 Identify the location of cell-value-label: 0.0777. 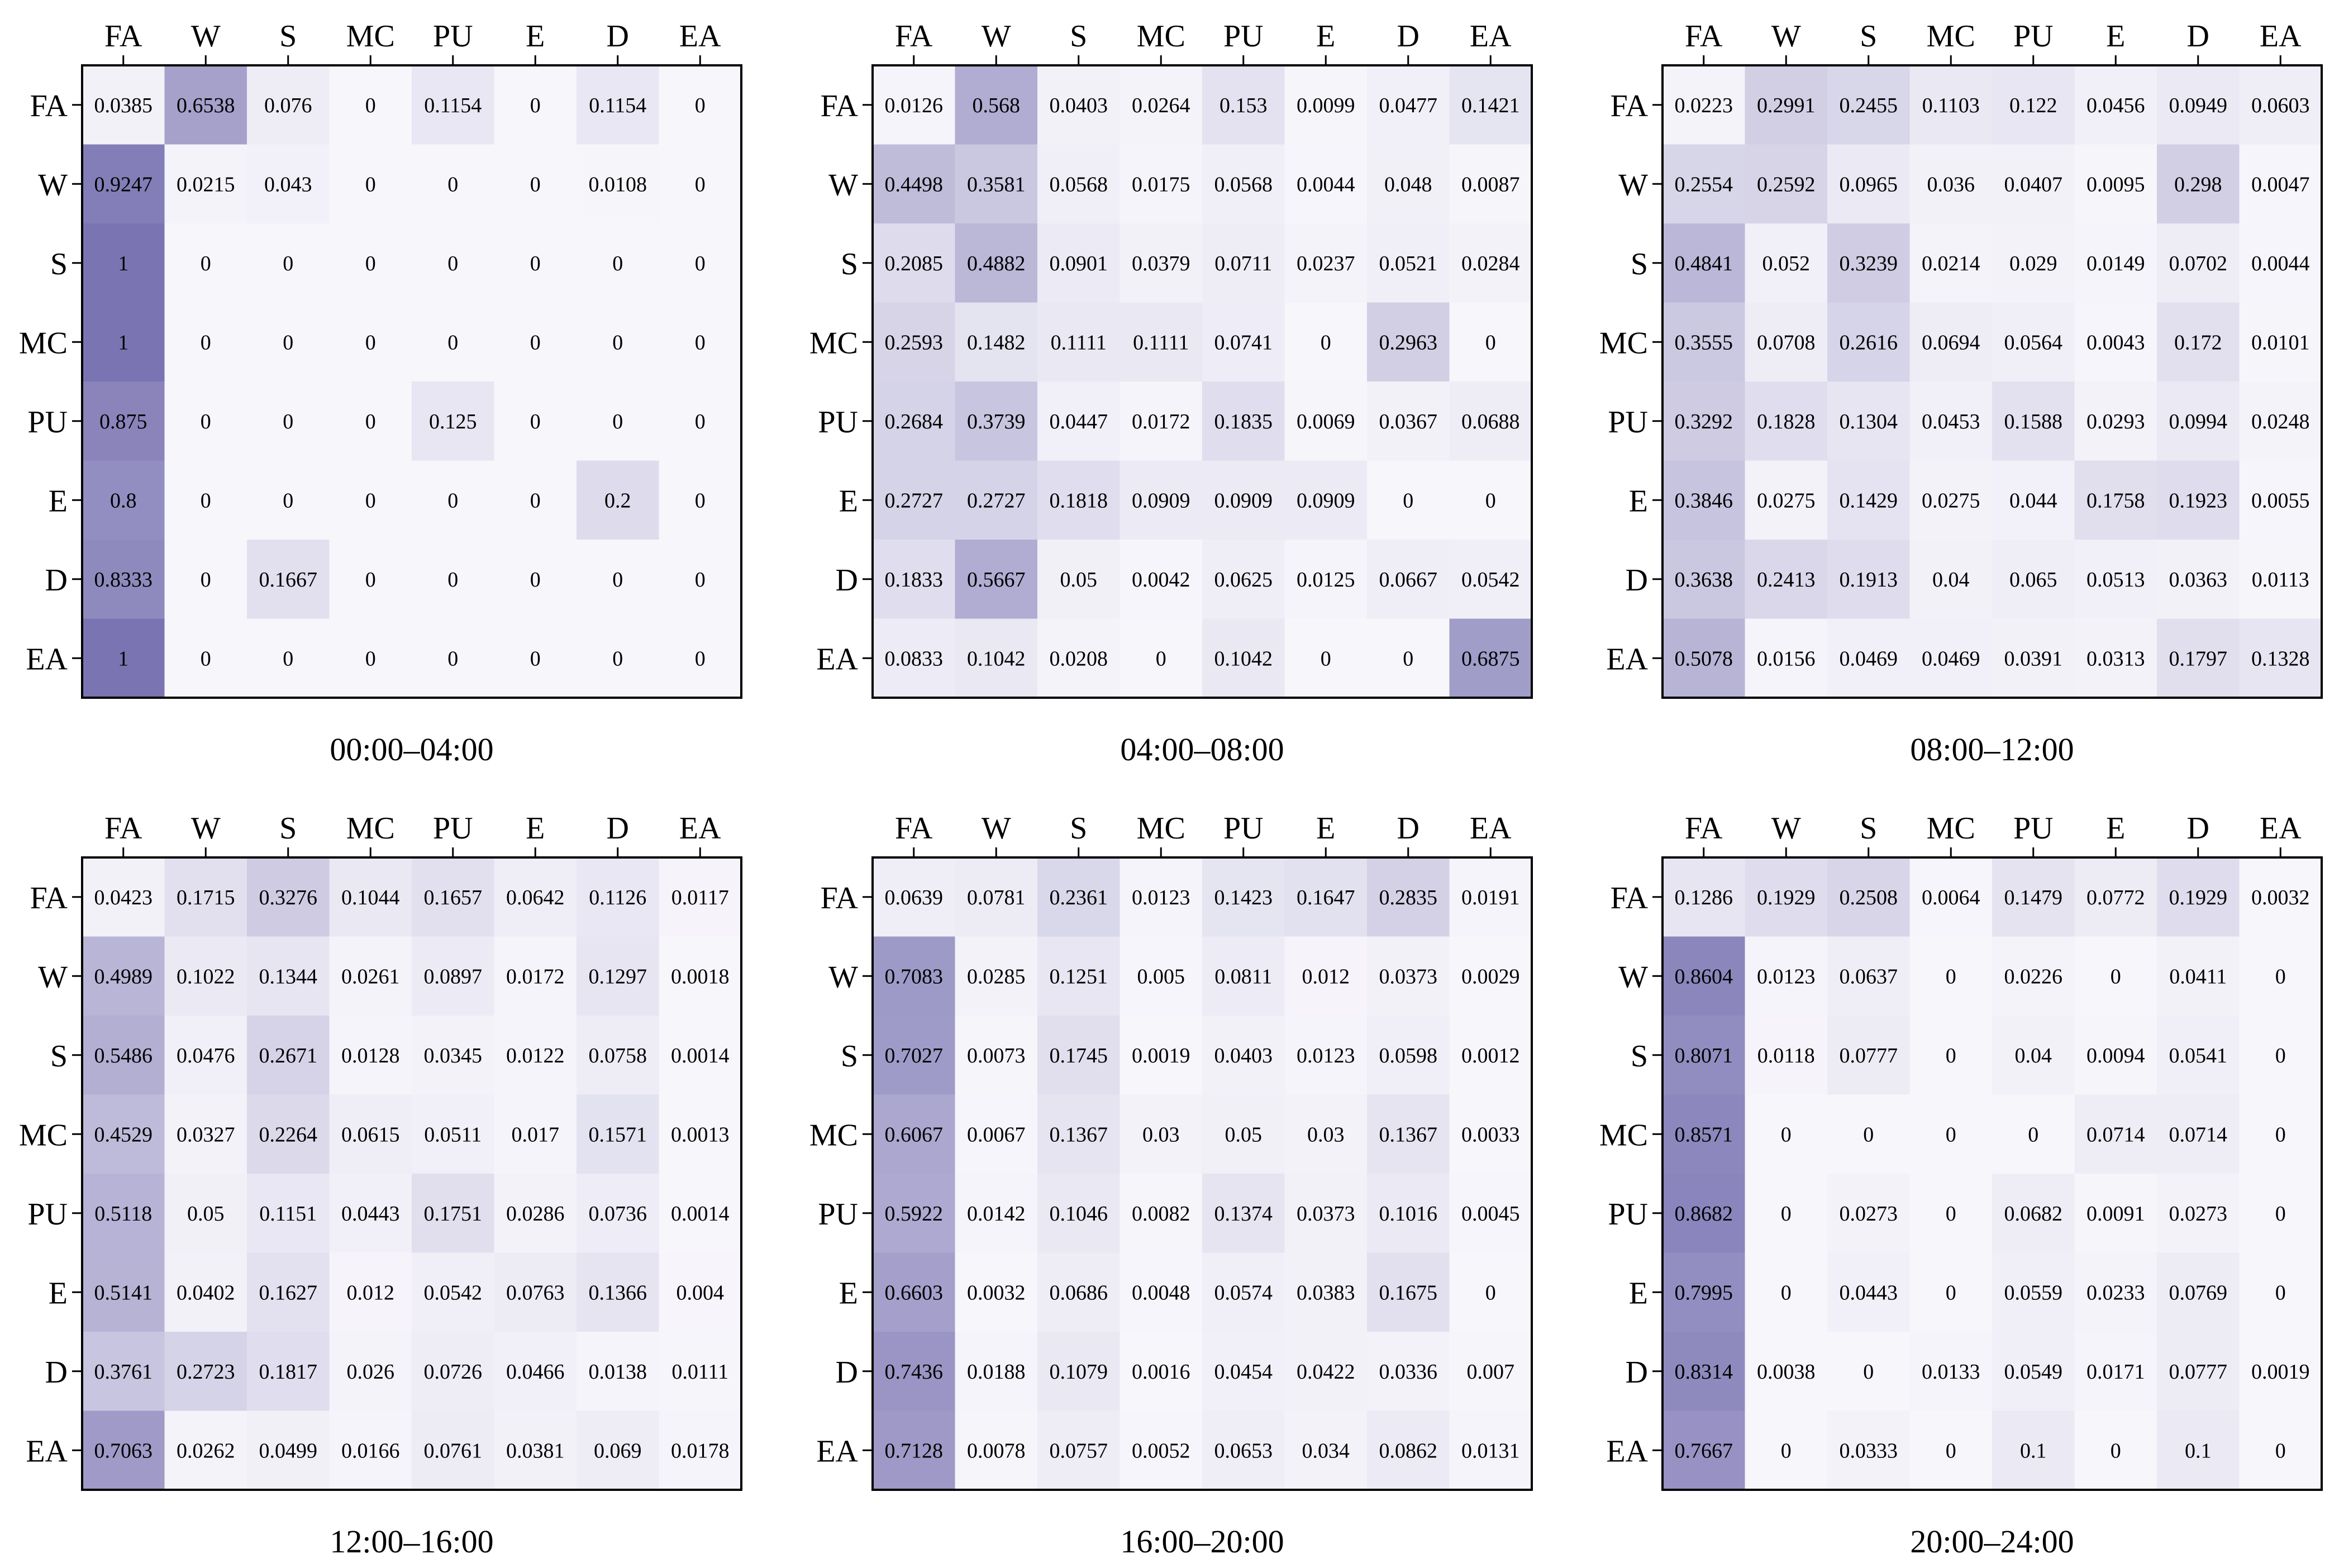
(2198, 1372).